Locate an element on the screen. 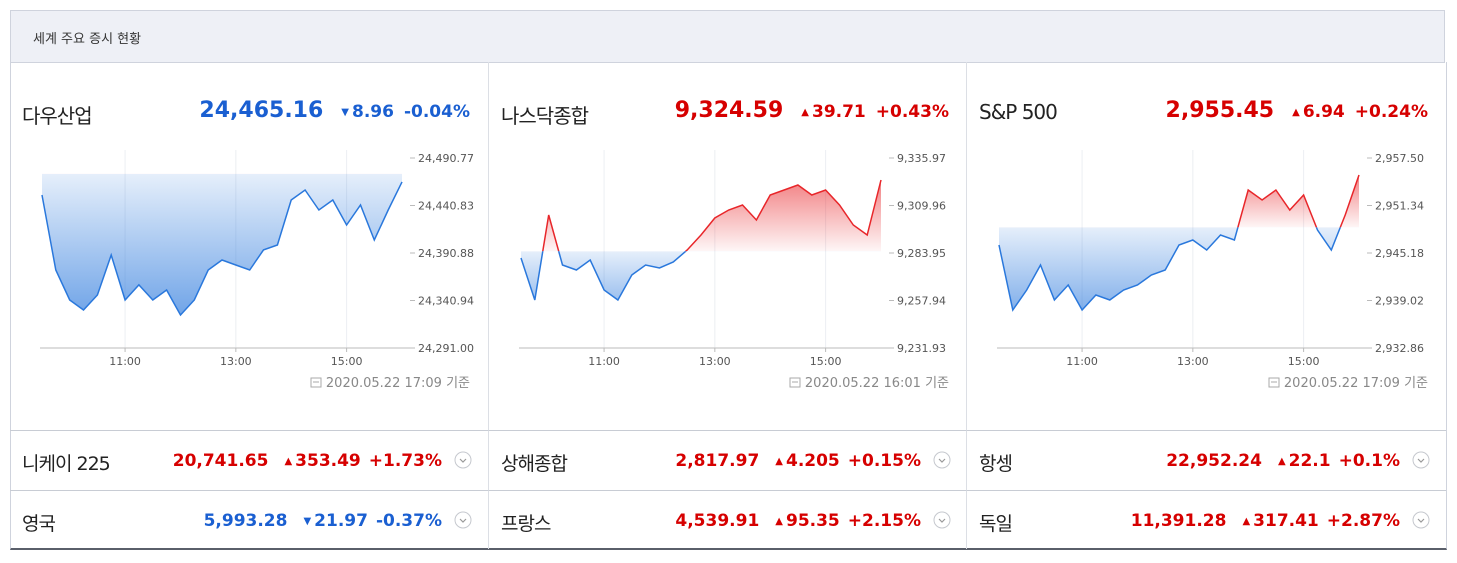 This screenshot has height=563, width=1457. change: 8.96 is located at coordinates (373, 112).